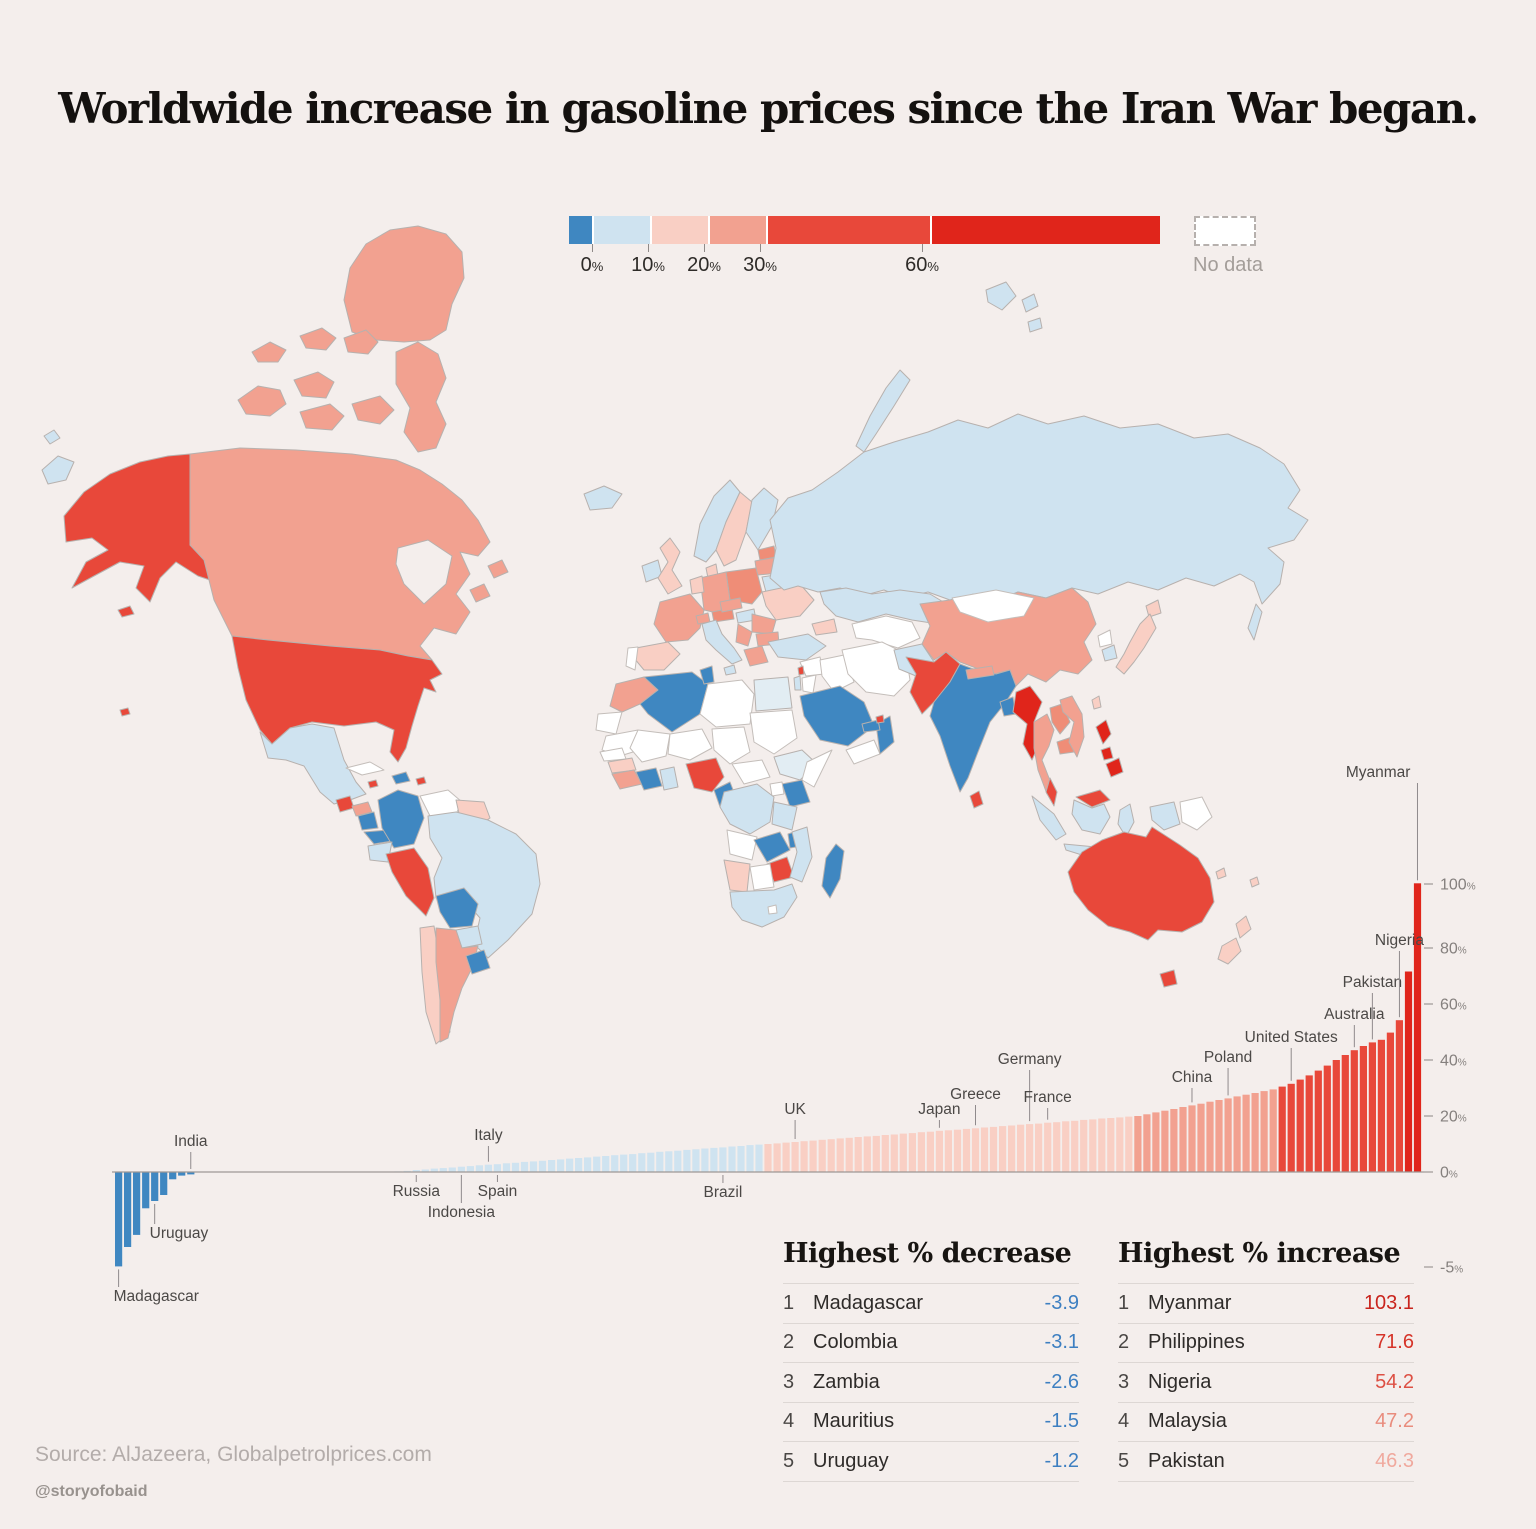 This screenshot has width=1536, height=1529. Describe the element at coordinates (788, 602) in the screenshot. I see `country-ukraine` at that location.